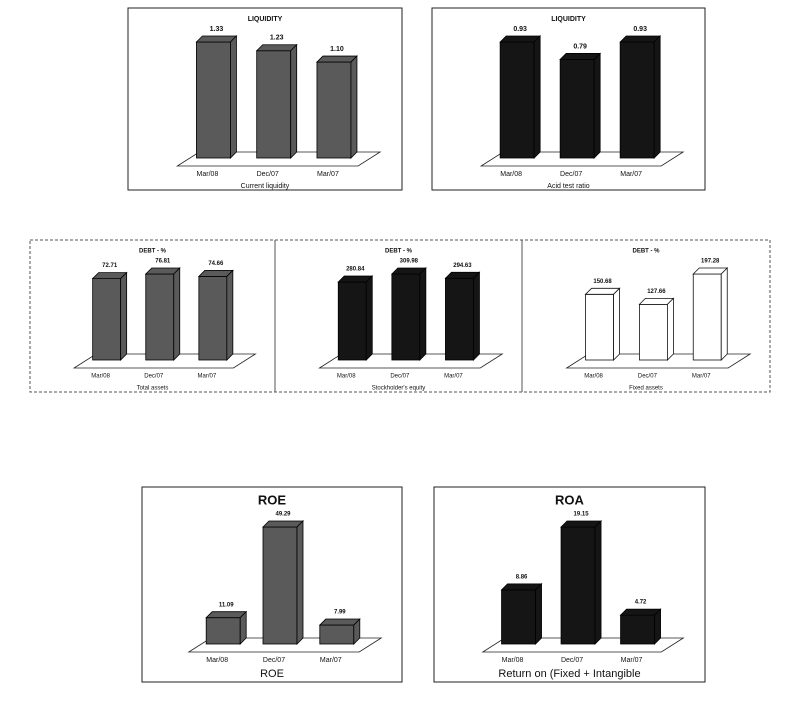 The height and width of the screenshot is (701, 811). I want to click on value-label: 76.81, so click(163, 262).